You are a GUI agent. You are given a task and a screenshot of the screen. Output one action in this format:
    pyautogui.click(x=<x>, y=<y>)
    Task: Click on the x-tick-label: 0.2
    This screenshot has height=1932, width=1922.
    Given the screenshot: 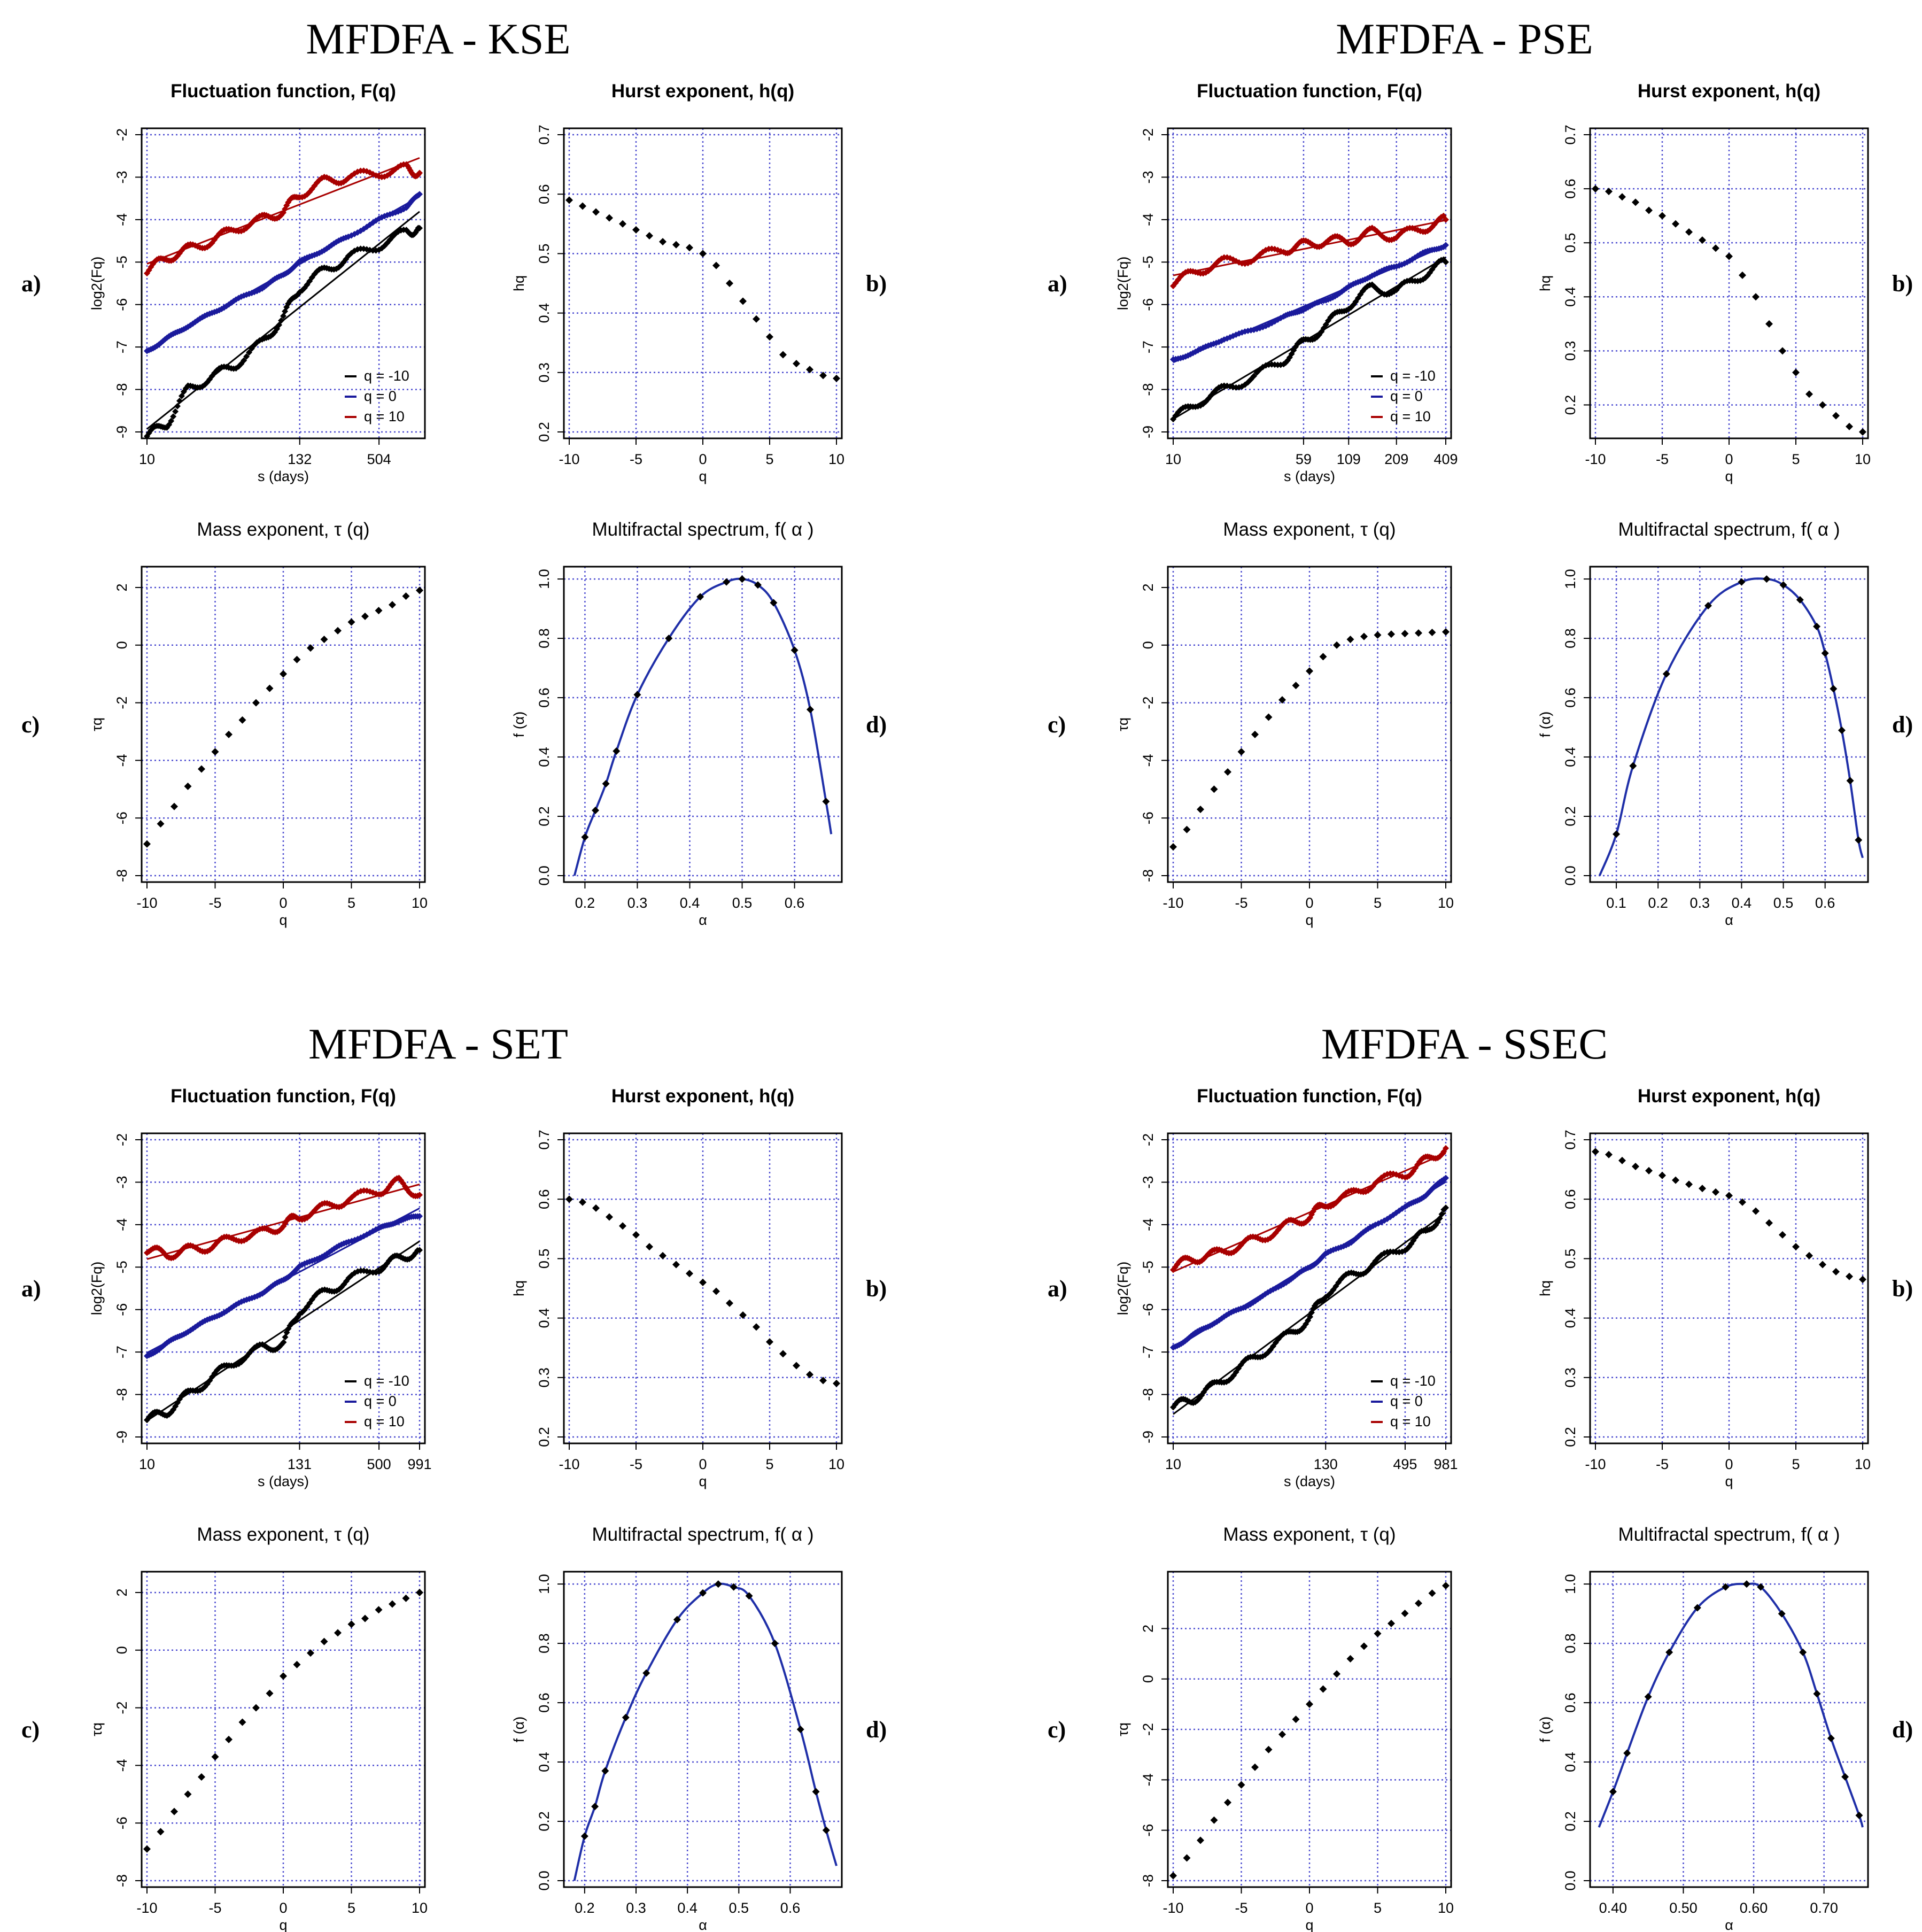 What is the action you would take?
    pyautogui.click(x=585, y=903)
    